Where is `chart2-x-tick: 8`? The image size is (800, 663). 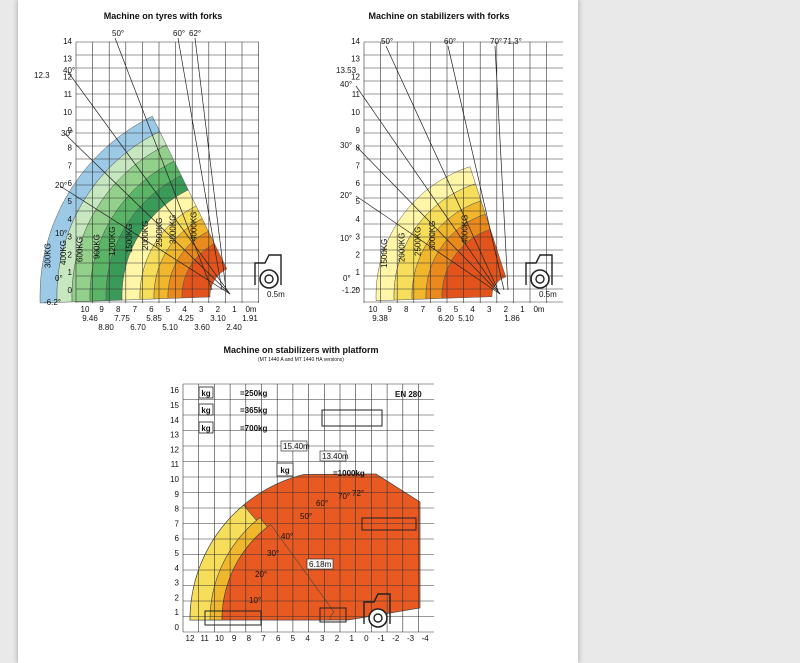 chart2-x-tick: 8 is located at coordinates (406, 309).